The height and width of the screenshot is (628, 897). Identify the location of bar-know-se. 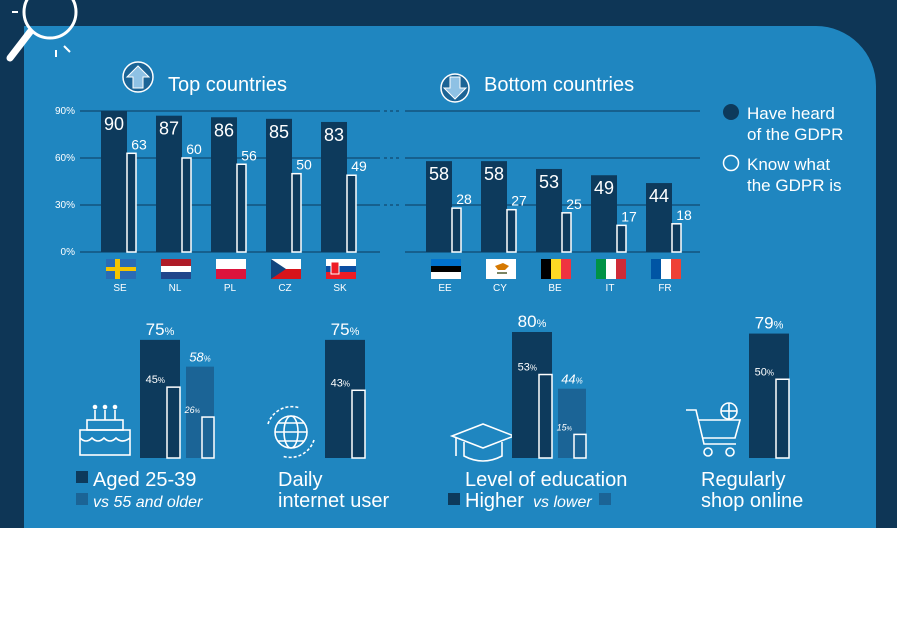
(131, 202).